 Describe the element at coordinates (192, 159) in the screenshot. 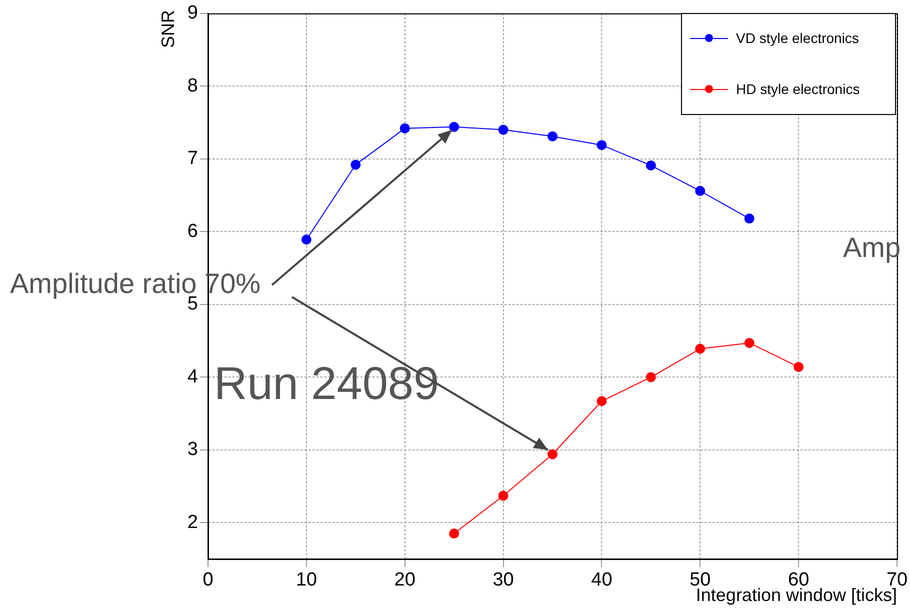

I see `y-tick-label: 7` at that location.